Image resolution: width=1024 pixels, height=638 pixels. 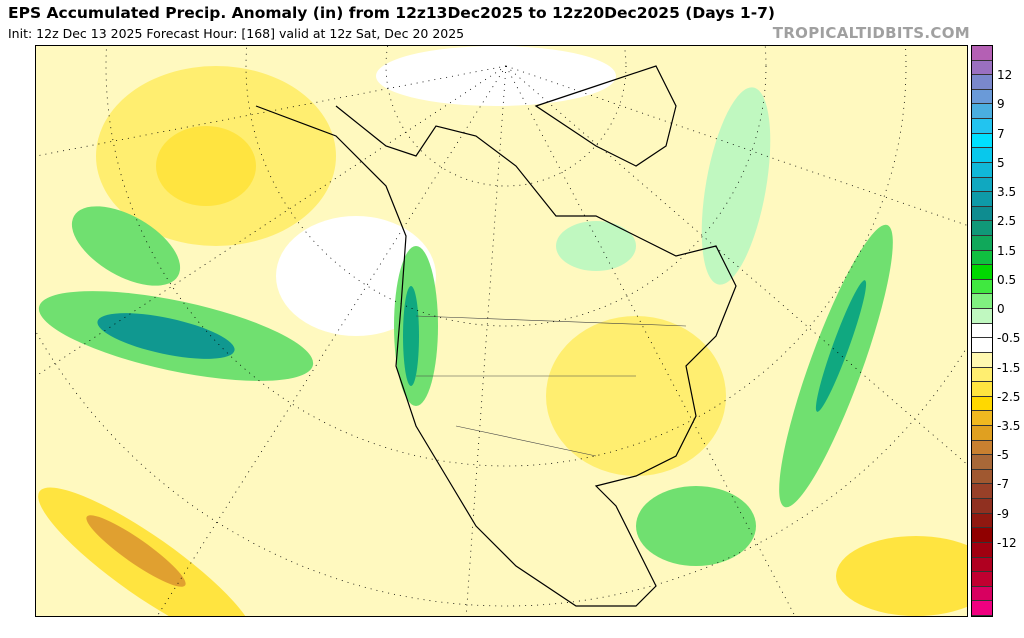 What do you see at coordinates (1001, 309) in the screenshot?
I see `colorbar-label: 0` at bounding box center [1001, 309].